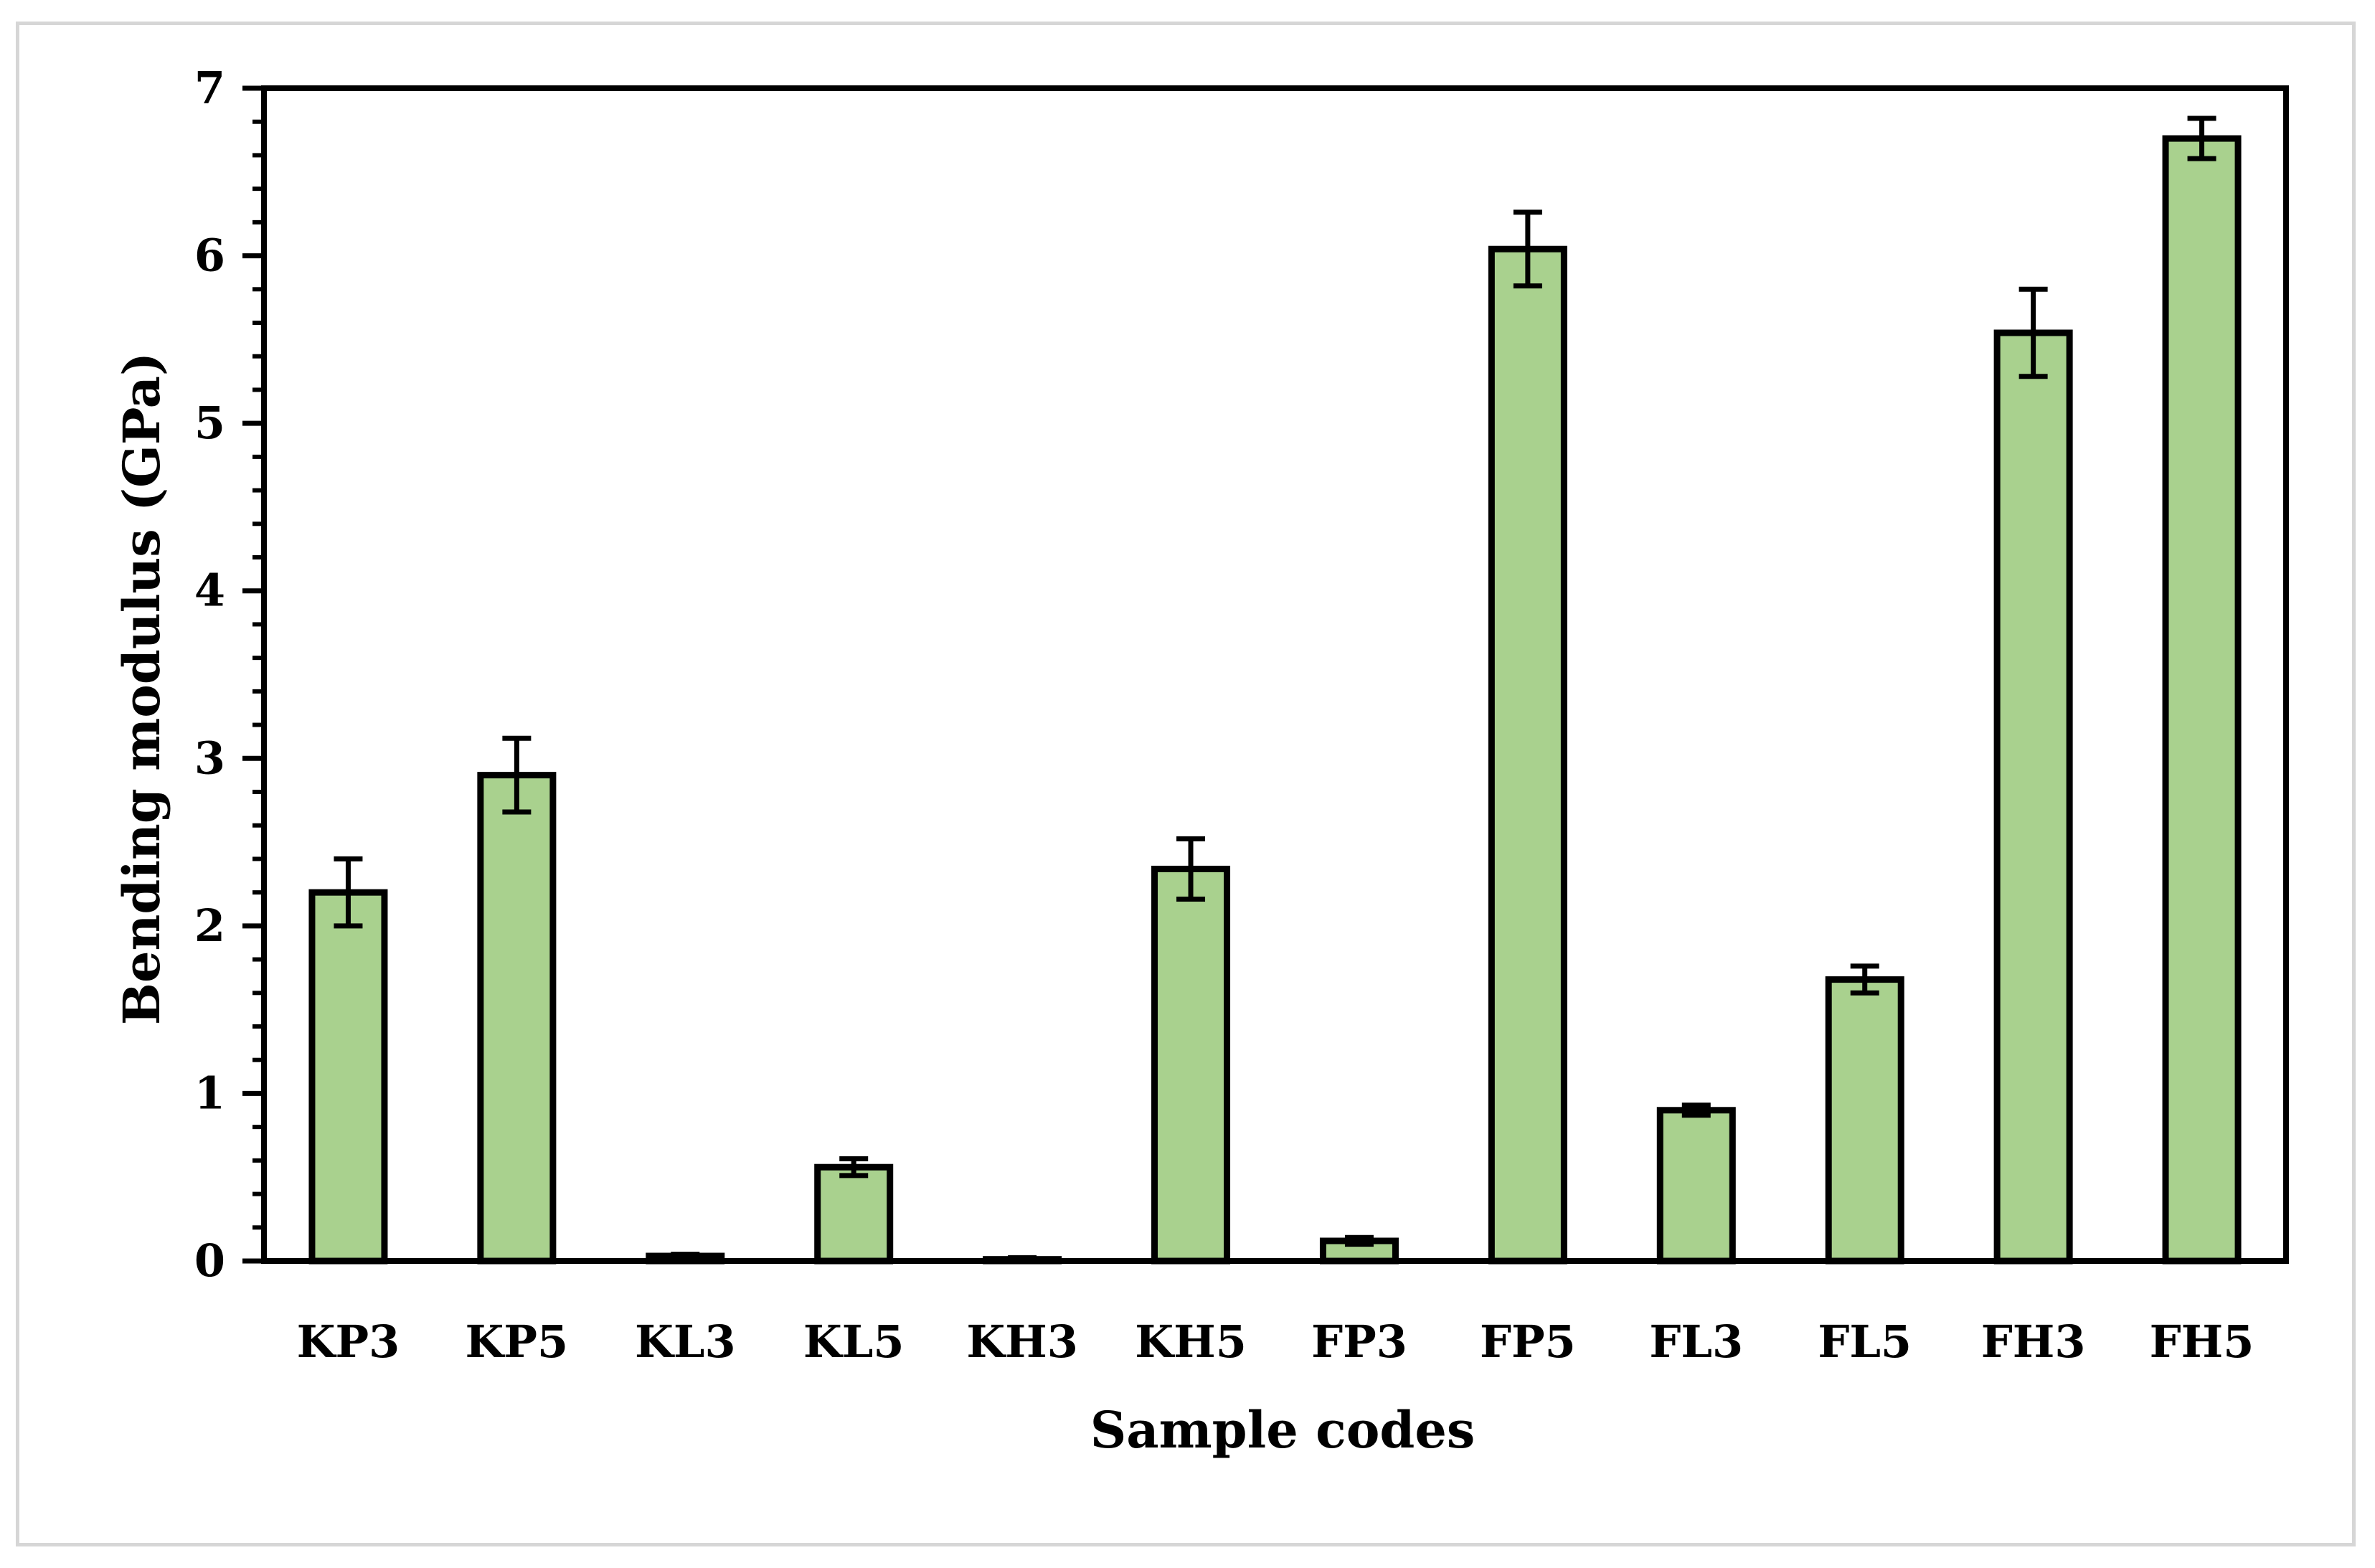 The image size is (2375, 1568). What do you see at coordinates (854, 1214) in the screenshot?
I see `bar-kl5` at bounding box center [854, 1214].